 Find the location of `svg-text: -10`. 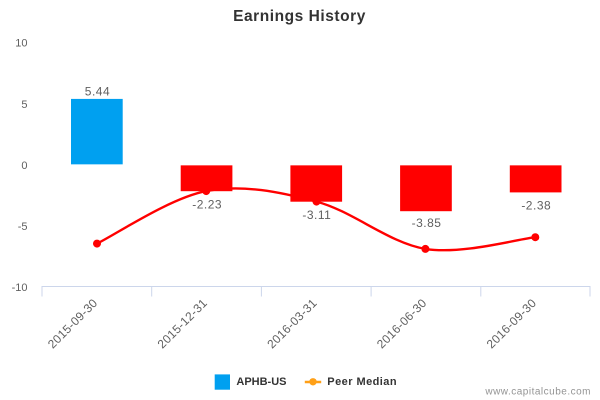

svg-text: -10 is located at coordinates (20, 288).